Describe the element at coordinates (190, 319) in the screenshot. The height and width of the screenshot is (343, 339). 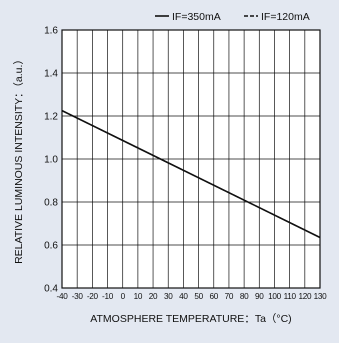
I see `x-axis-label: ATMOSPHERE TEMPERATURE：Ta（°C)` at that location.